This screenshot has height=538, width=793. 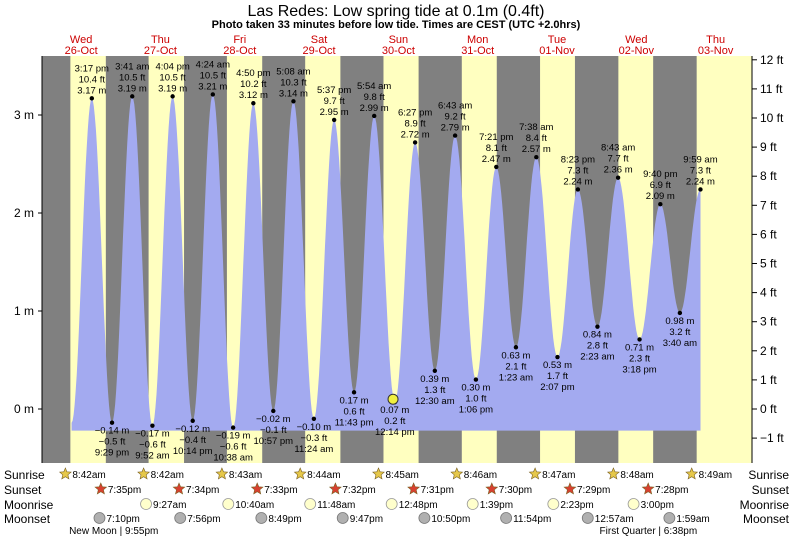 What do you see at coordinates (233, 436) in the screenshot?
I see `tide-m-label: −0.19 m` at bounding box center [233, 436].